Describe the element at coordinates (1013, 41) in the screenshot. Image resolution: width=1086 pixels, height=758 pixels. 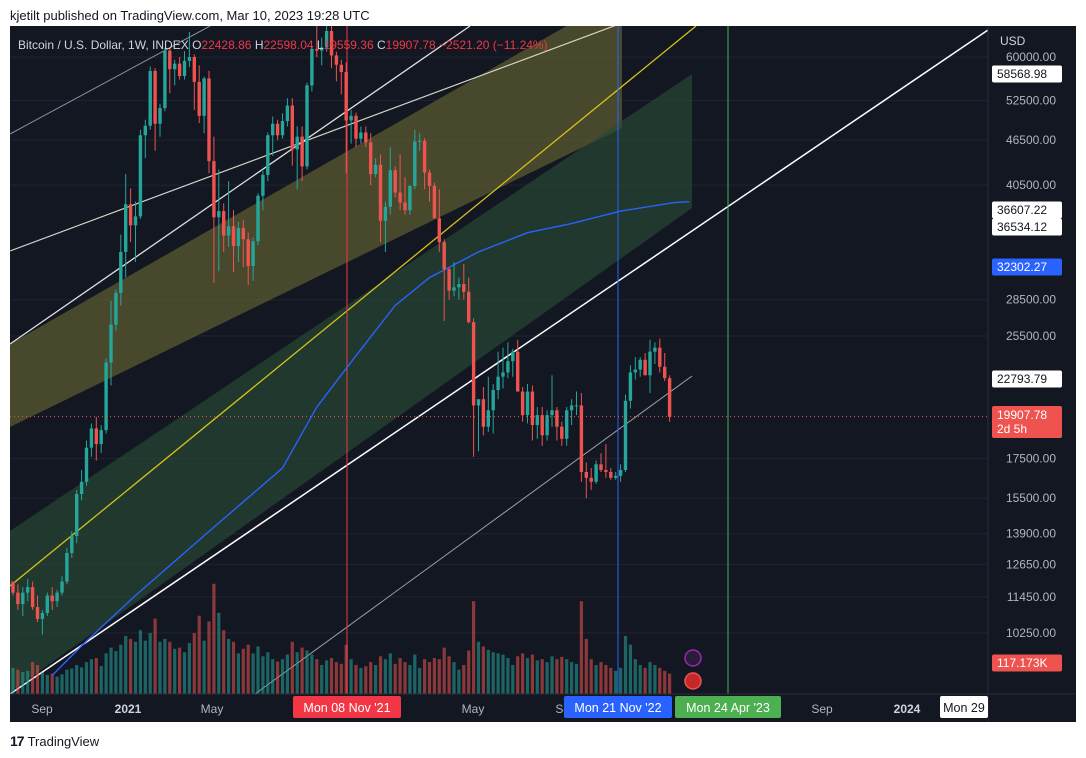
I see `currency-label: USD` at that location.